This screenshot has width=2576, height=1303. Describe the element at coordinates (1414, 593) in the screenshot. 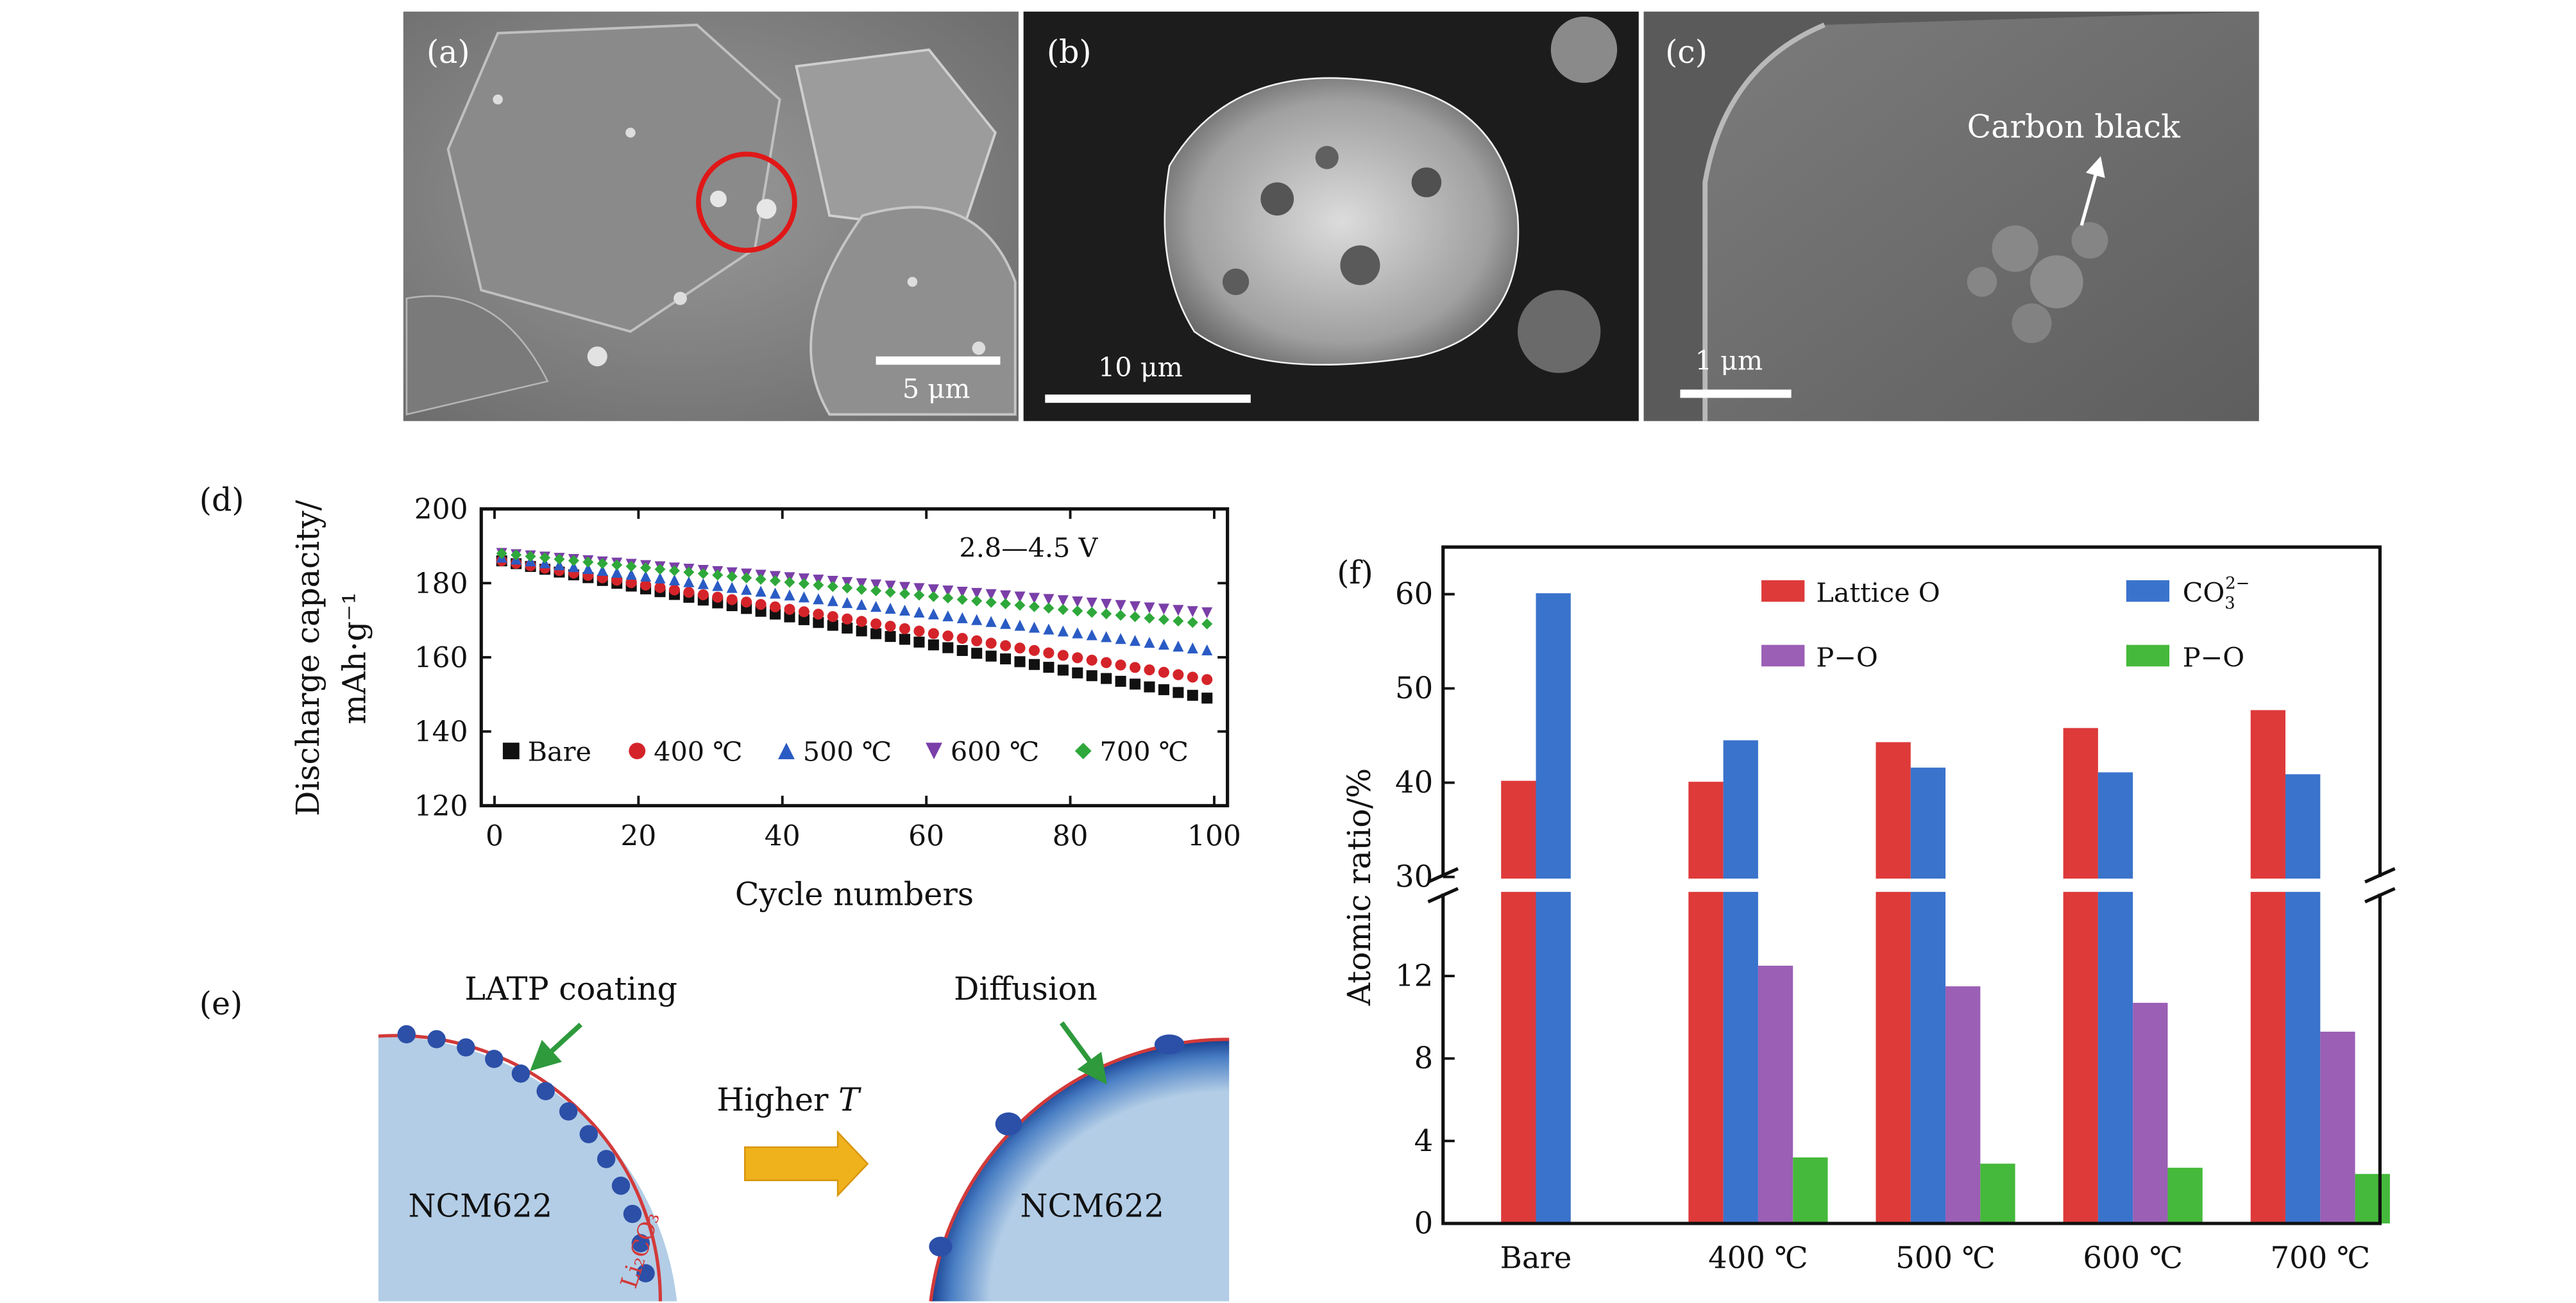

I see `y-tick-label: 60` at that location.